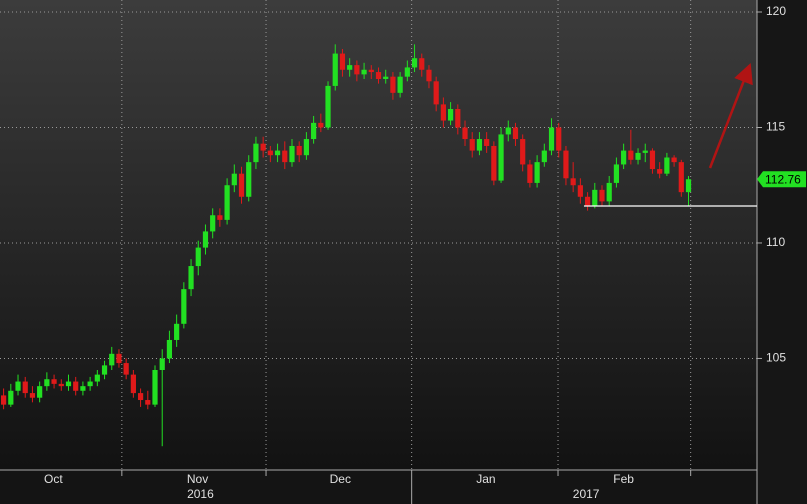 The width and height of the screenshot is (807, 504). What do you see at coordinates (197, 479) in the screenshot?
I see `x-tick-label: Nov` at bounding box center [197, 479].